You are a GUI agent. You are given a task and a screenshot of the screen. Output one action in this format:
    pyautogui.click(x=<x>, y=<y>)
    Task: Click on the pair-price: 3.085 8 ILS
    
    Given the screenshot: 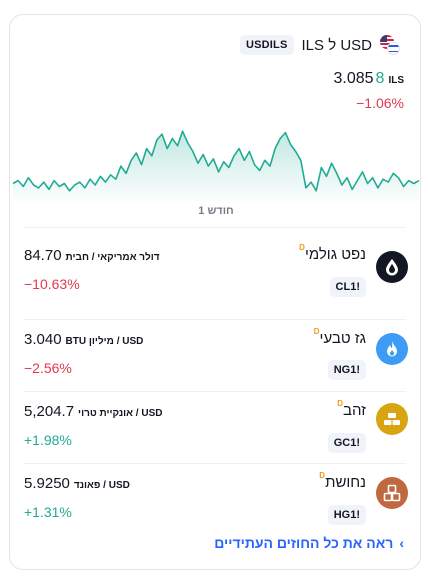 What is the action you would take?
    pyautogui.click(x=368, y=79)
    